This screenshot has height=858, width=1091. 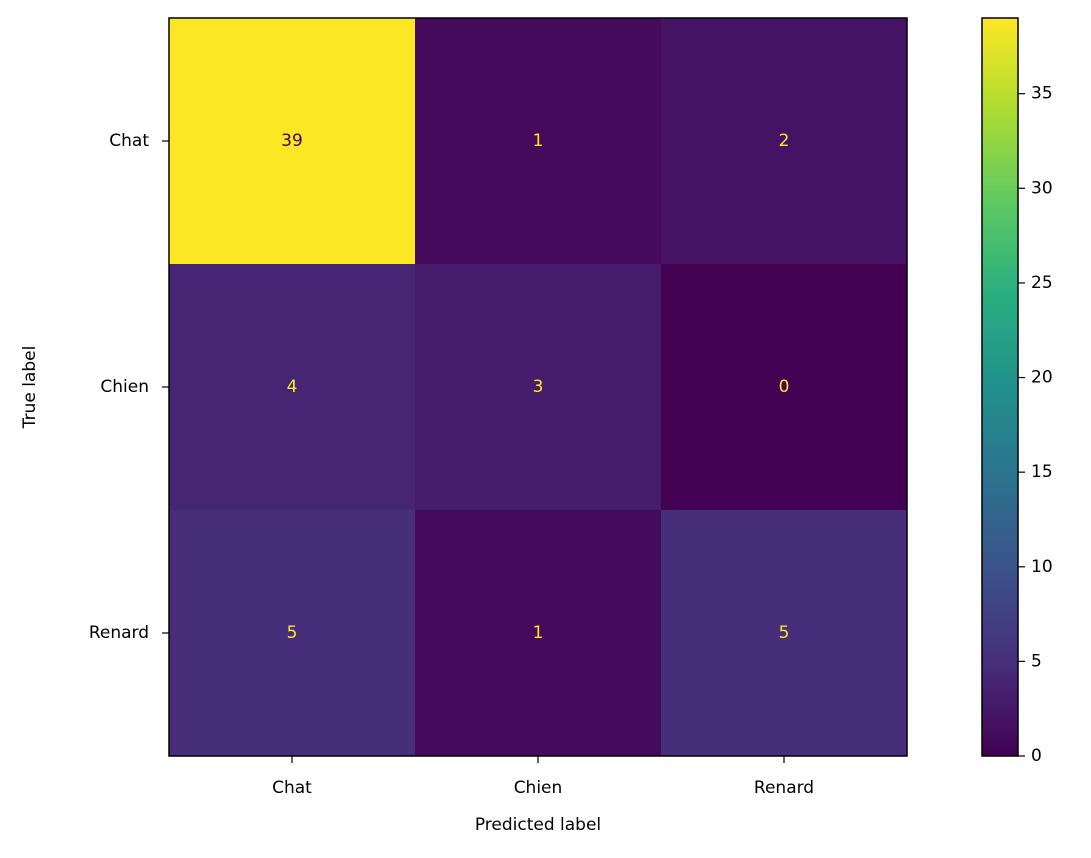 What do you see at coordinates (784, 788) in the screenshot?
I see `x-tick-label: Renard` at bounding box center [784, 788].